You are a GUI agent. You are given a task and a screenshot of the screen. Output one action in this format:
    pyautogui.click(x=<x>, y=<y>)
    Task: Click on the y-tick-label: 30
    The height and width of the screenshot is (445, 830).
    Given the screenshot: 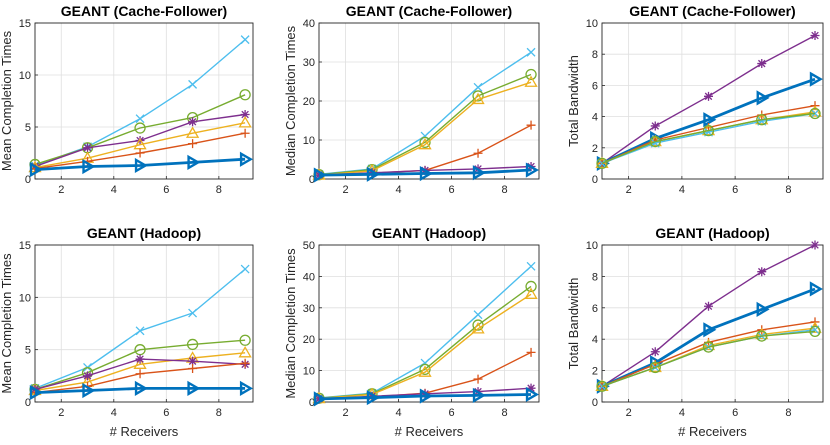 What is the action you would take?
    pyautogui.click(x=309, y=309)
    